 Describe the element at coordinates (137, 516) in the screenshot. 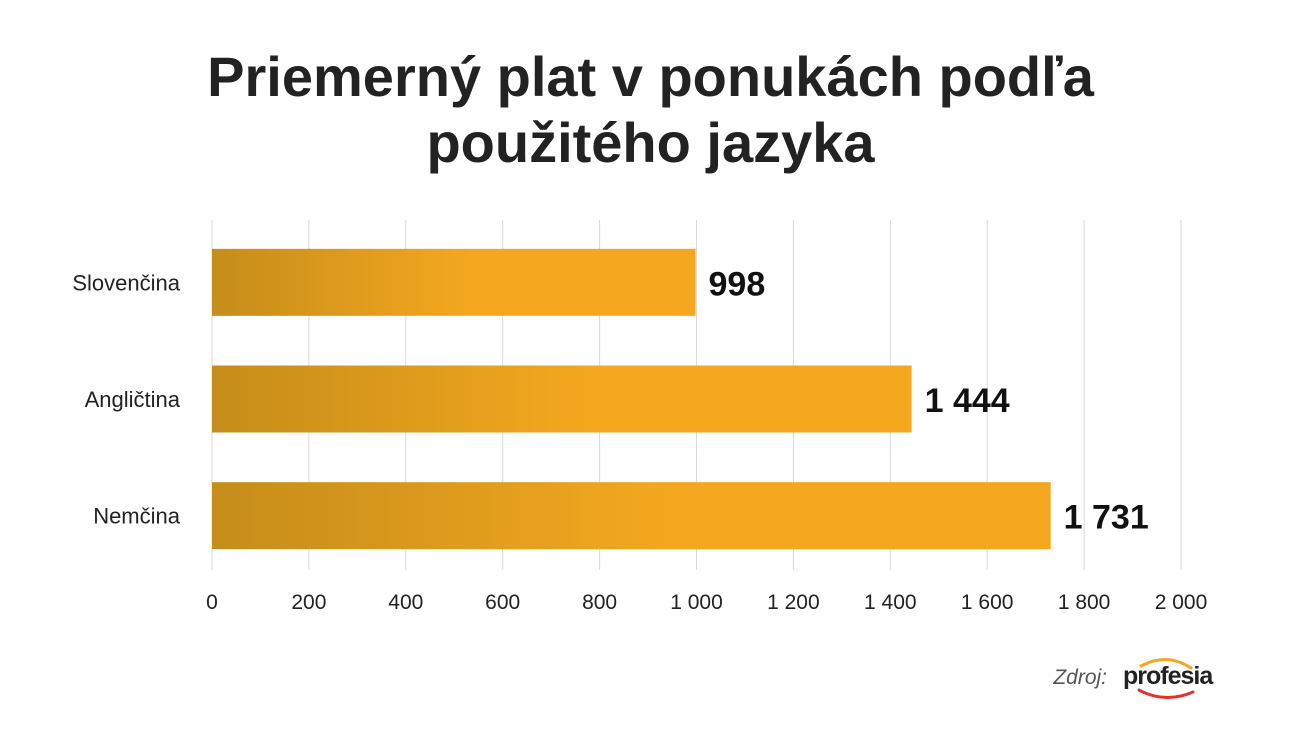

I see `y-category-label: Nemčina` at that location.